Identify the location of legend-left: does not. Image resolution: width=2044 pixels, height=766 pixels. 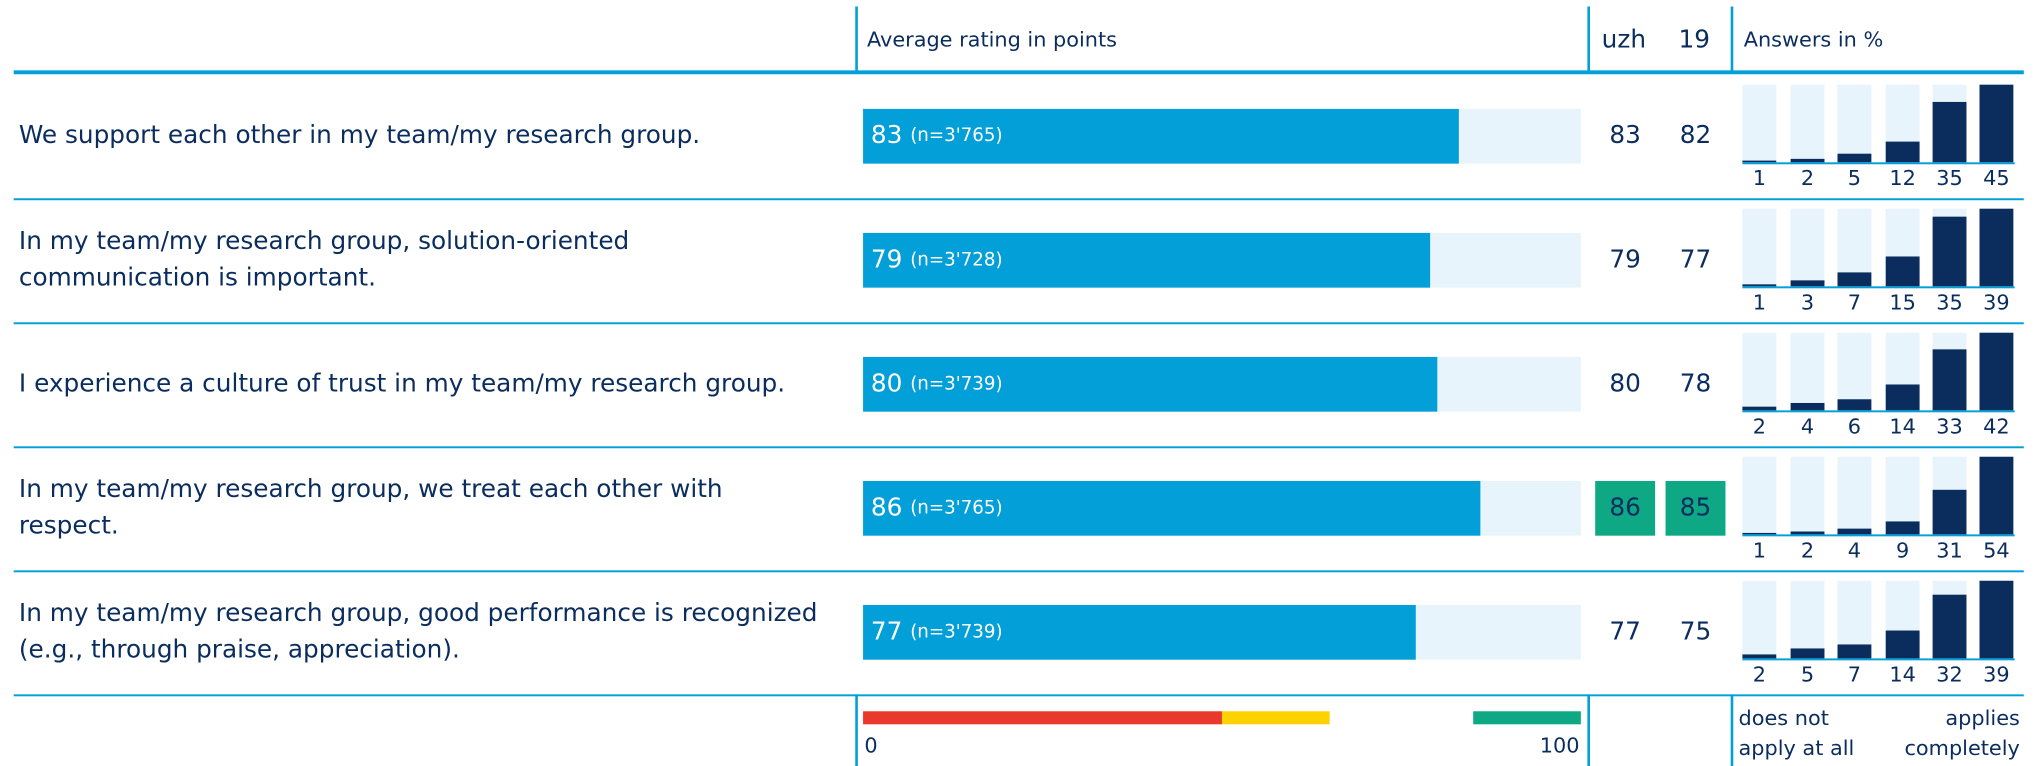
(1783, 718).